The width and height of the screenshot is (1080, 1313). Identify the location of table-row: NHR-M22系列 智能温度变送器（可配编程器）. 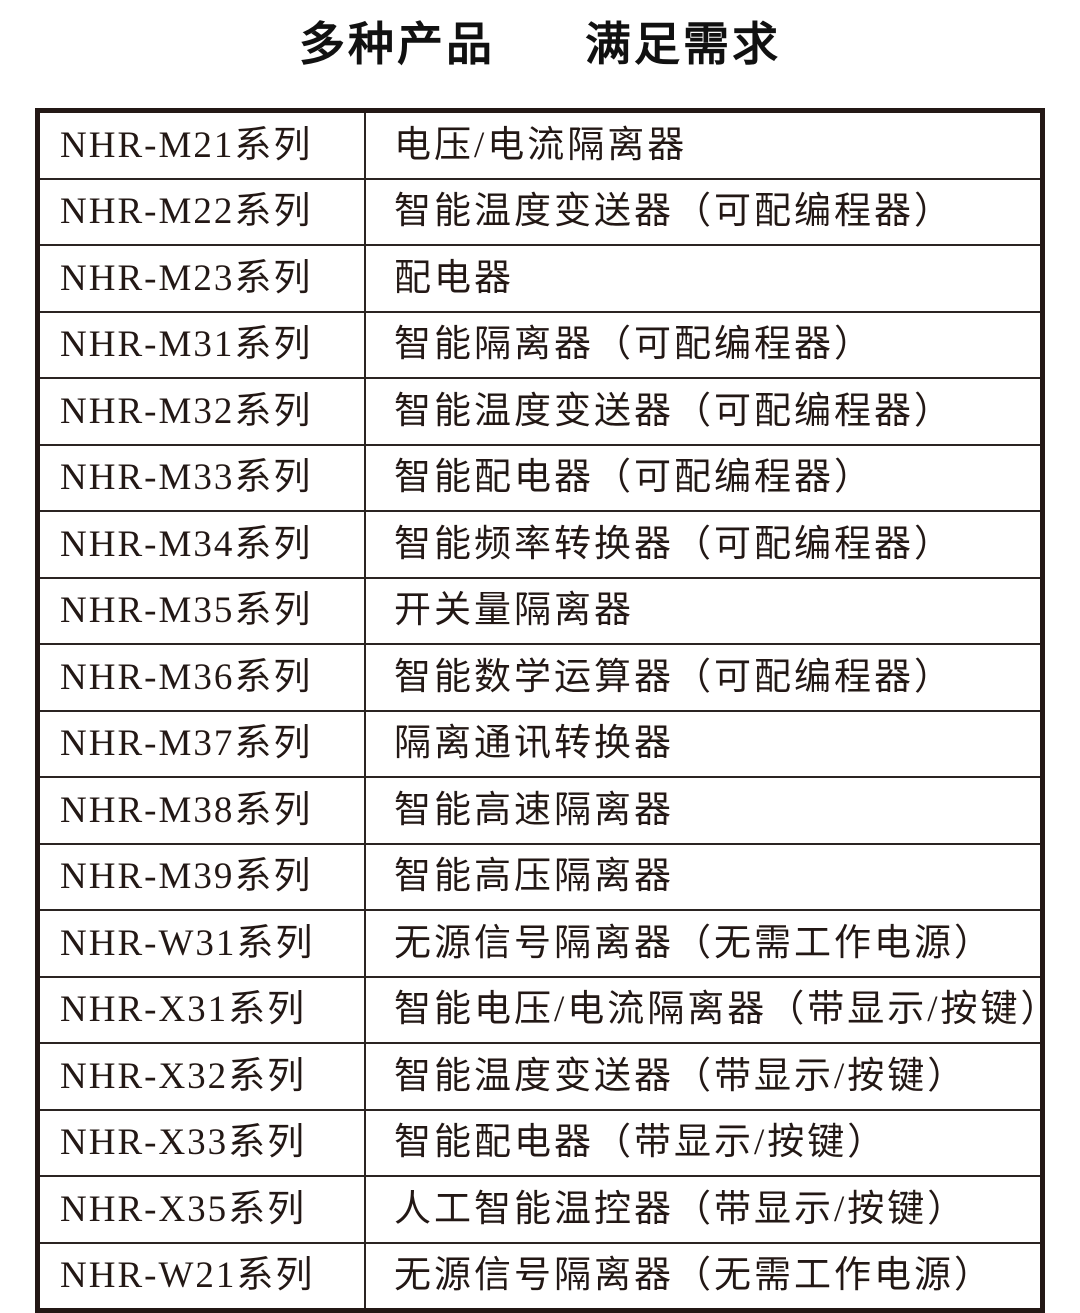
(540, 211).